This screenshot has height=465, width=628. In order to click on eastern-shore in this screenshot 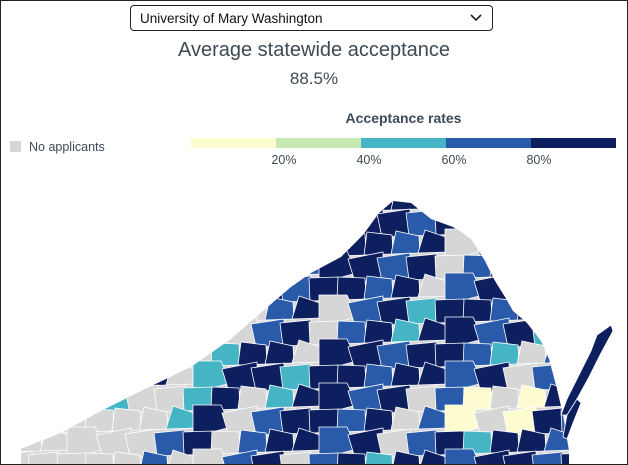, I will do `click(587, 382)`.